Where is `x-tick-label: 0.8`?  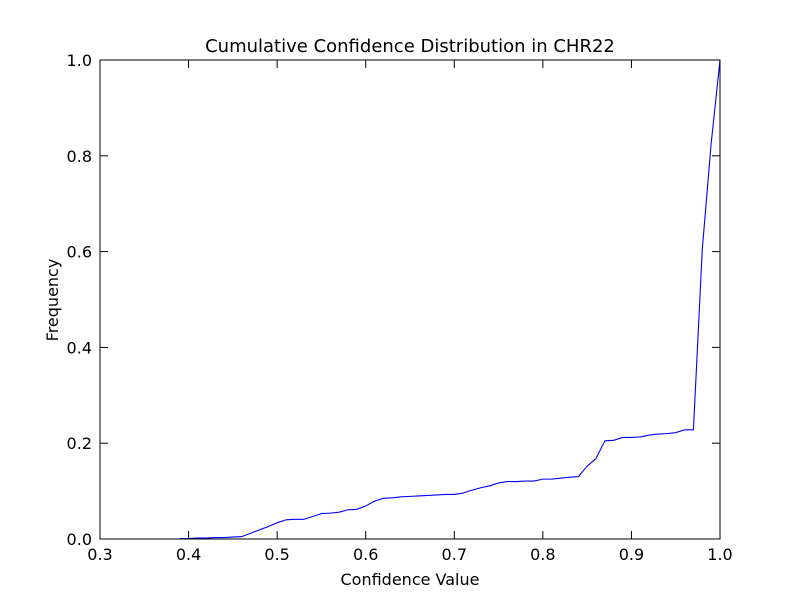 x-tick-label: 0.8 is located at coordinates (542, 554).